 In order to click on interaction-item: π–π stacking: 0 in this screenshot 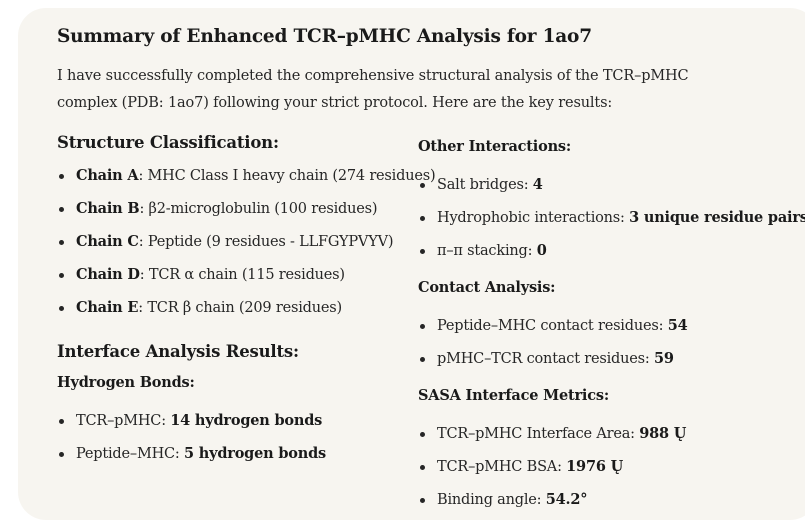, I will do `click(611, 257)`.